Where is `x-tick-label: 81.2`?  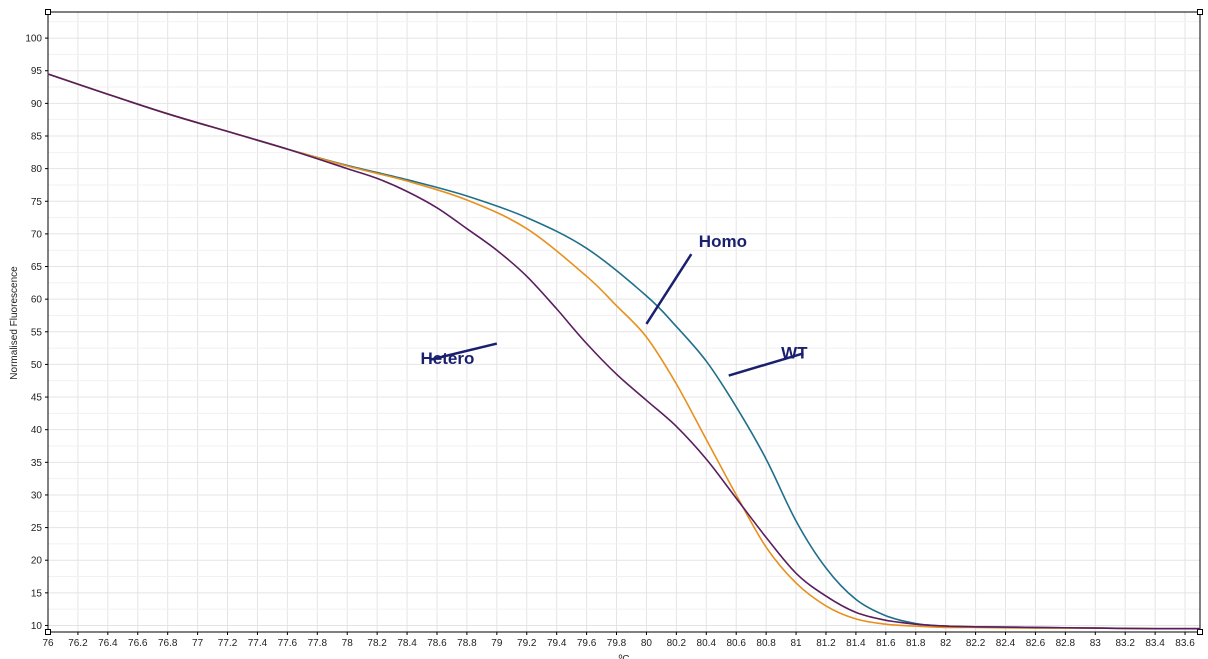 x-tick-label: 81.2 is located at coordinates (826, 643).